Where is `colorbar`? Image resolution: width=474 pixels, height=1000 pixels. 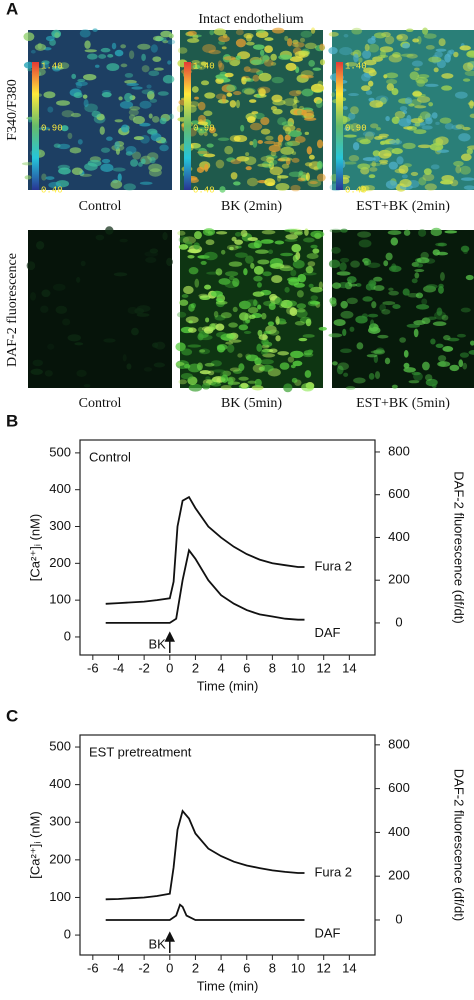 colorbar is located at coordinates (187, 126).